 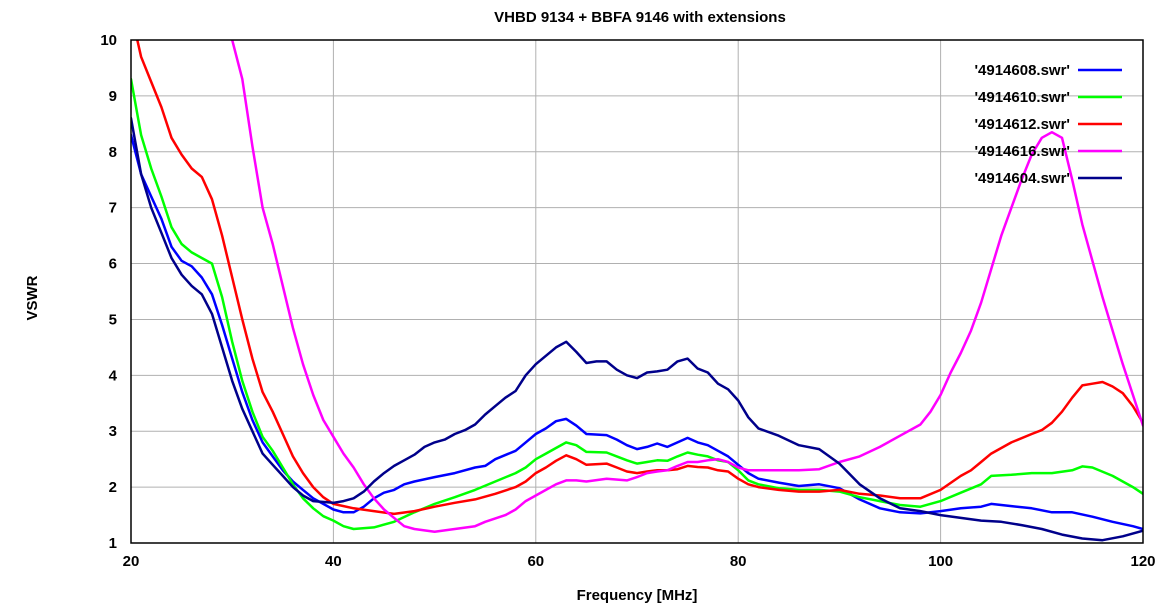 I want to click on legend-label: '4914616.swr', so click(x=1022, y=151).